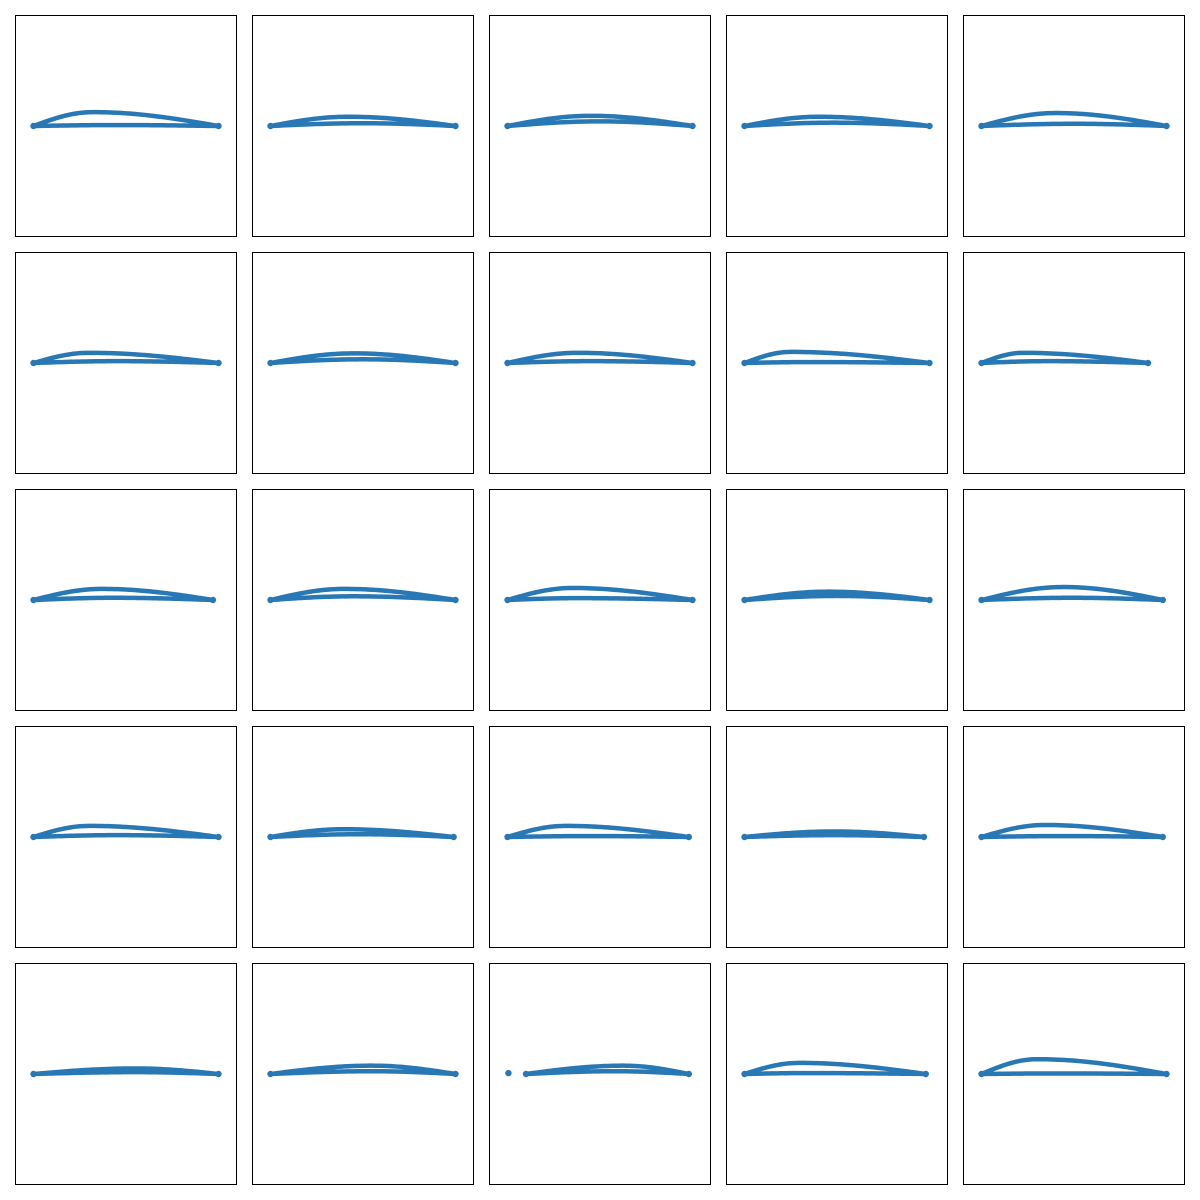  What do you see at coordinates (508, 1073) in the screenshot?
I see `stray-point` at bounding box center [508, 1073].